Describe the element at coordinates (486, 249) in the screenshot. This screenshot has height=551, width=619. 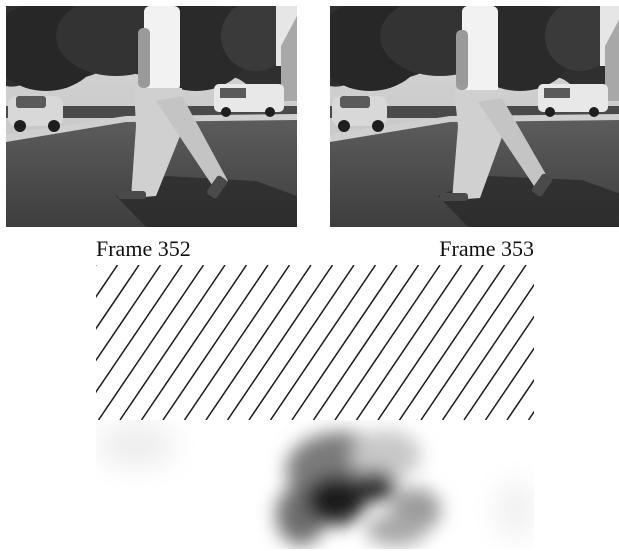
I see `frame-353-caption: Frame 353` at that location.